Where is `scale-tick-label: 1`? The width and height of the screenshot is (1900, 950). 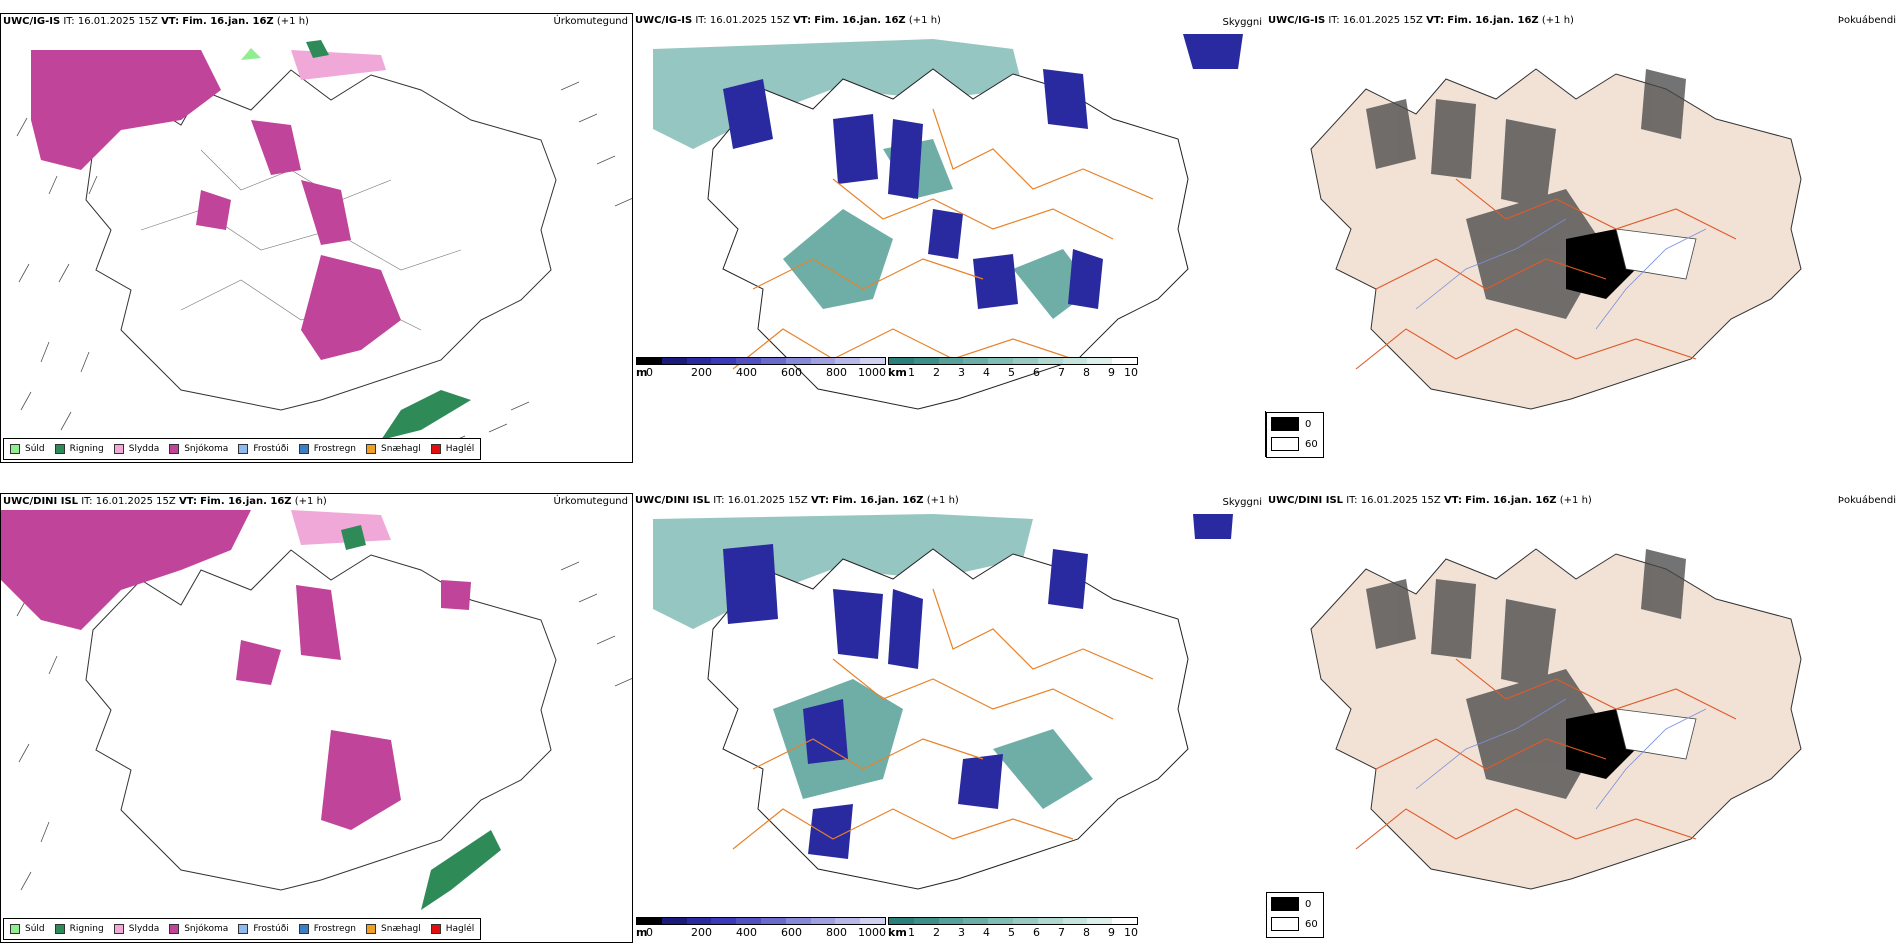
scale-tick-label: 1 is located at coordinates (911, 932).